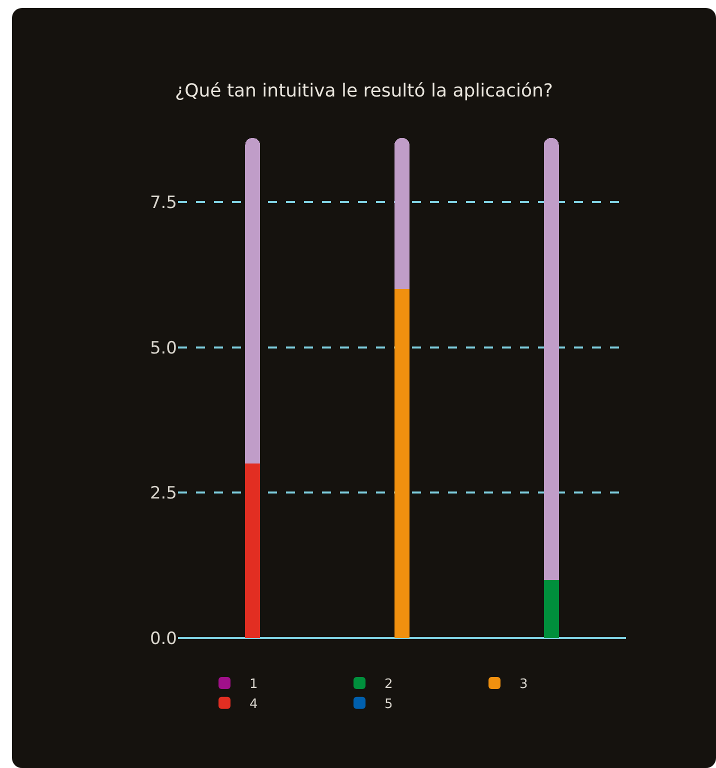  I want to click on y-tick-label: 5.0, so click(163, 348).